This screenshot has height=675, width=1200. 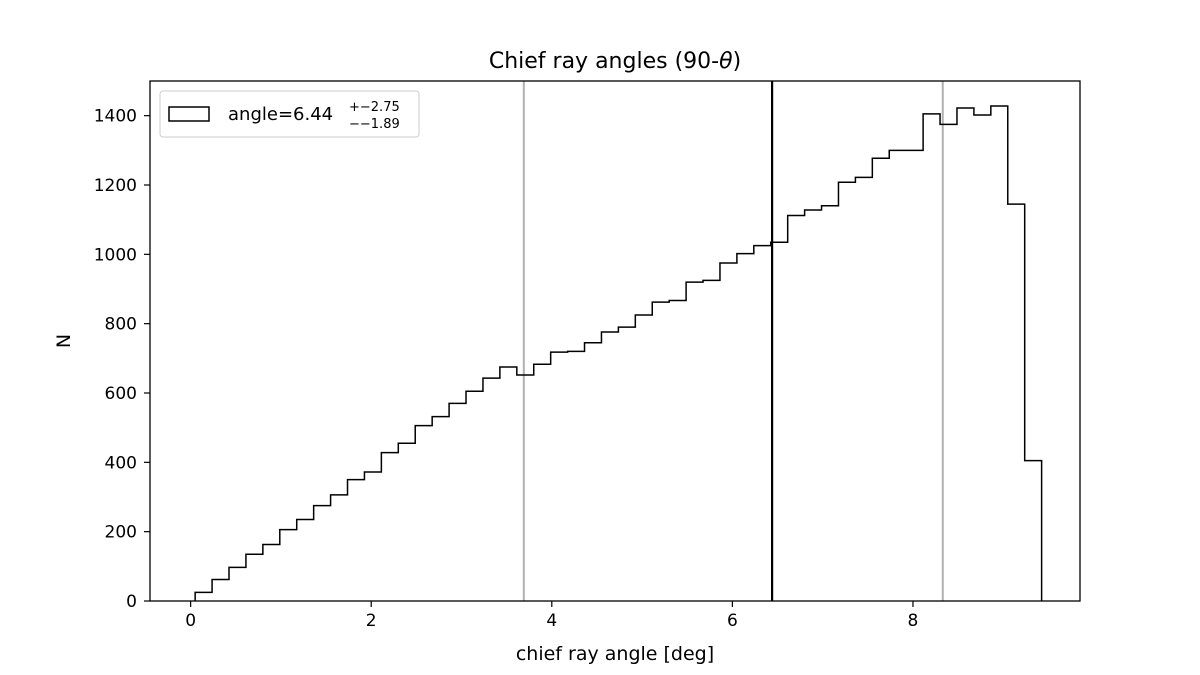 What do you see at coordinates (737, 61) in the screenshot?
I see `chart-title-close: )` at bounding box center [737, 61].